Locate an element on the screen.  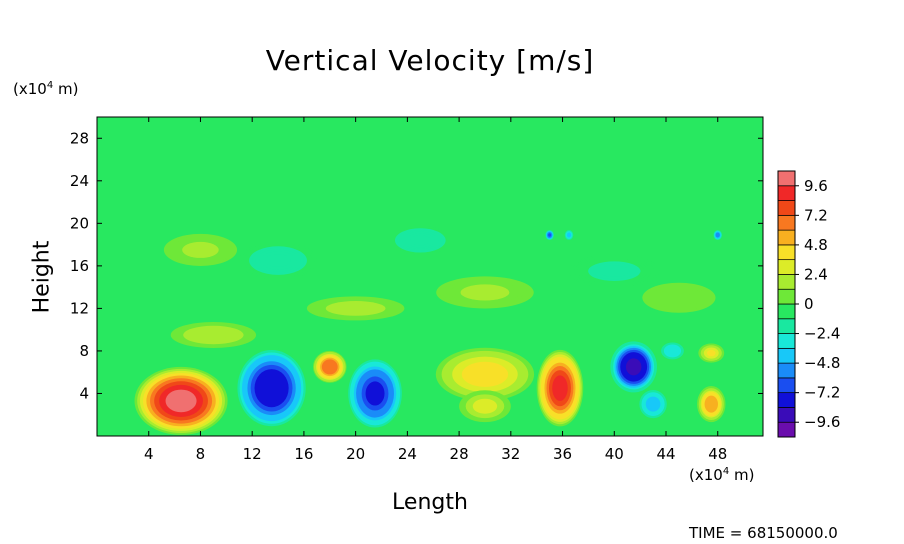
time-label: TIME is located at coordinates (707, 533).